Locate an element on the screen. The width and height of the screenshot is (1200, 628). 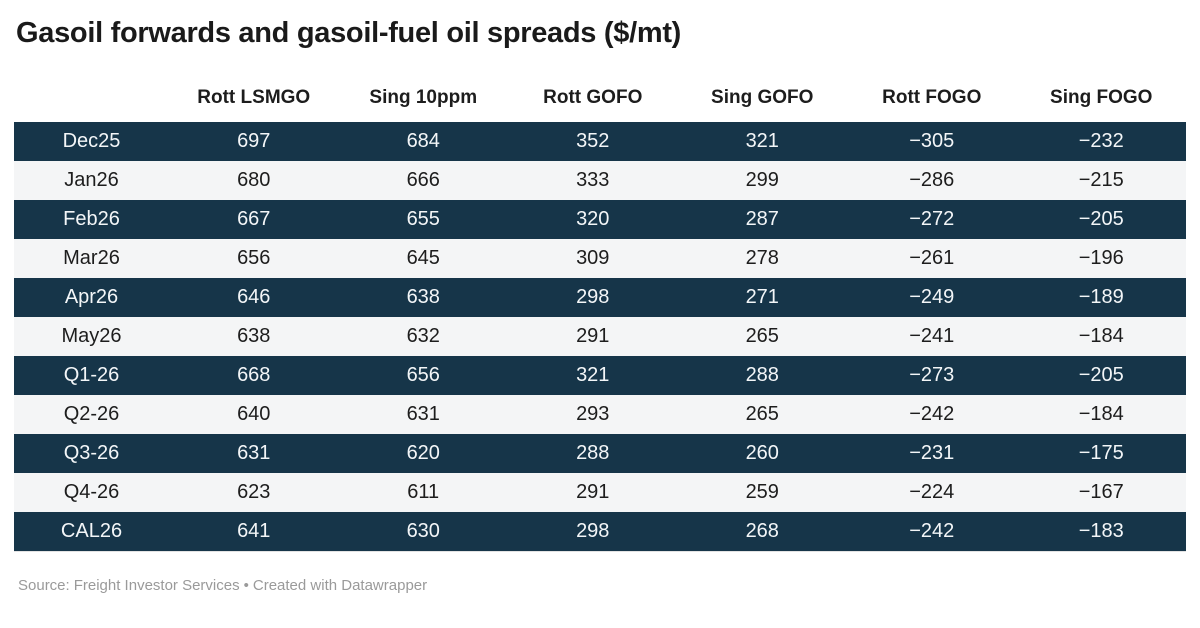
cell: −183 is located at coordinates (1101, 531).